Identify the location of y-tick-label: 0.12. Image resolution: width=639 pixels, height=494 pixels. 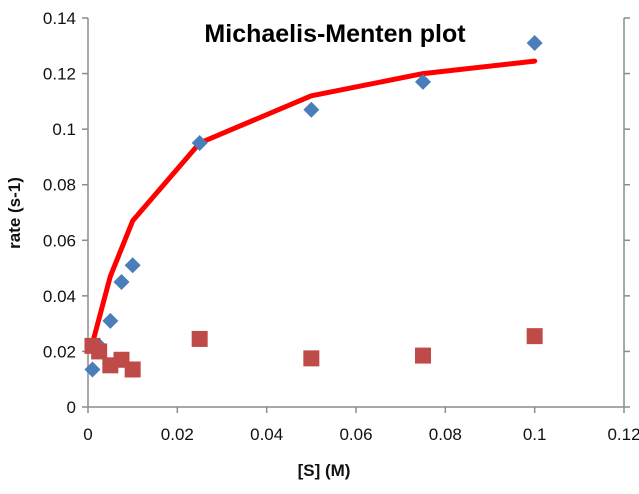
(59, 74).